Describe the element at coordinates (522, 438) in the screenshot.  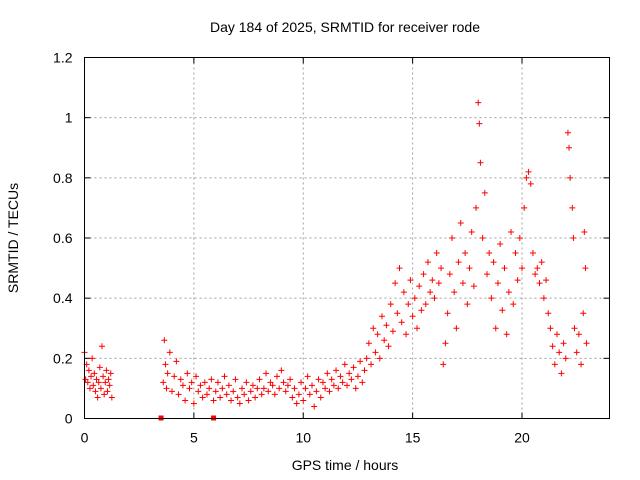
I see `x-tick-label: 20` at that location.